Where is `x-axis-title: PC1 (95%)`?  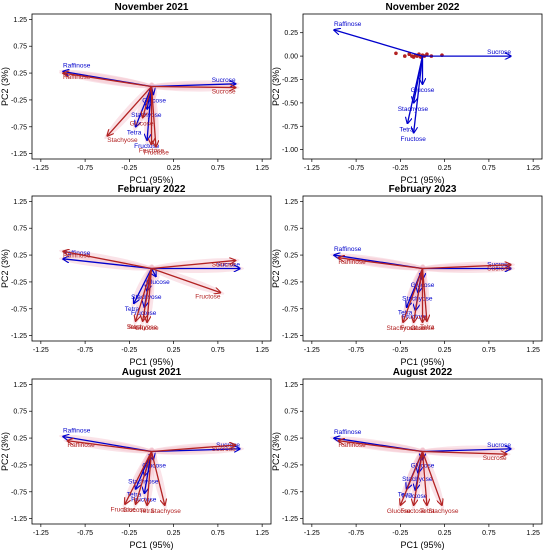
x-axis-title: PC1 (95%) is located at coordinates (151, 180).